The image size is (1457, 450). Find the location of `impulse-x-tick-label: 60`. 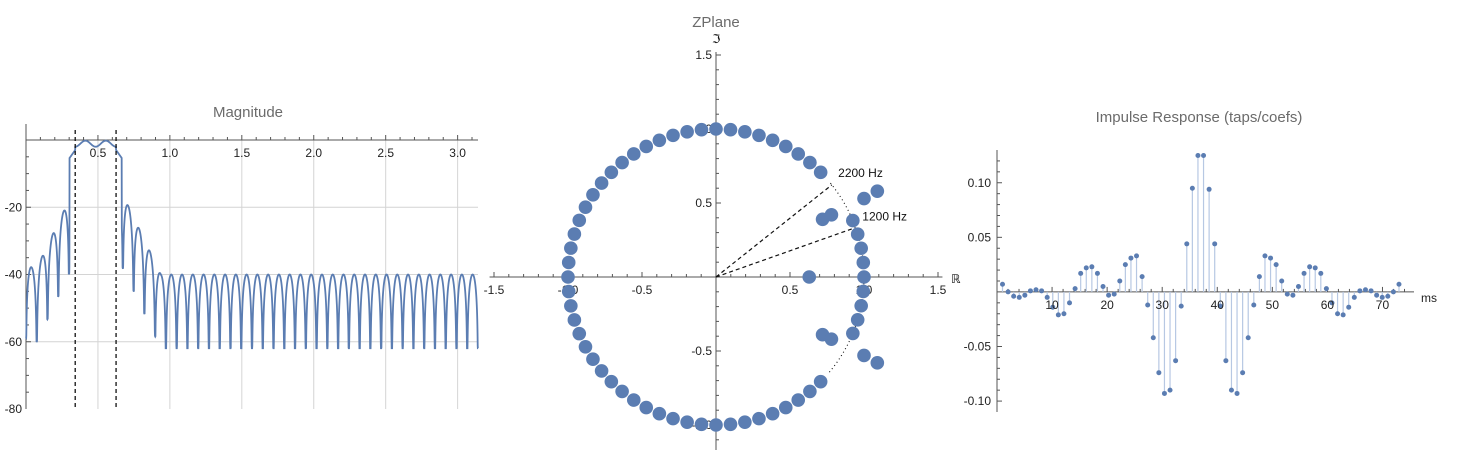

impulse-x-tick-label: 60 is located at coordinates (1328, 305).